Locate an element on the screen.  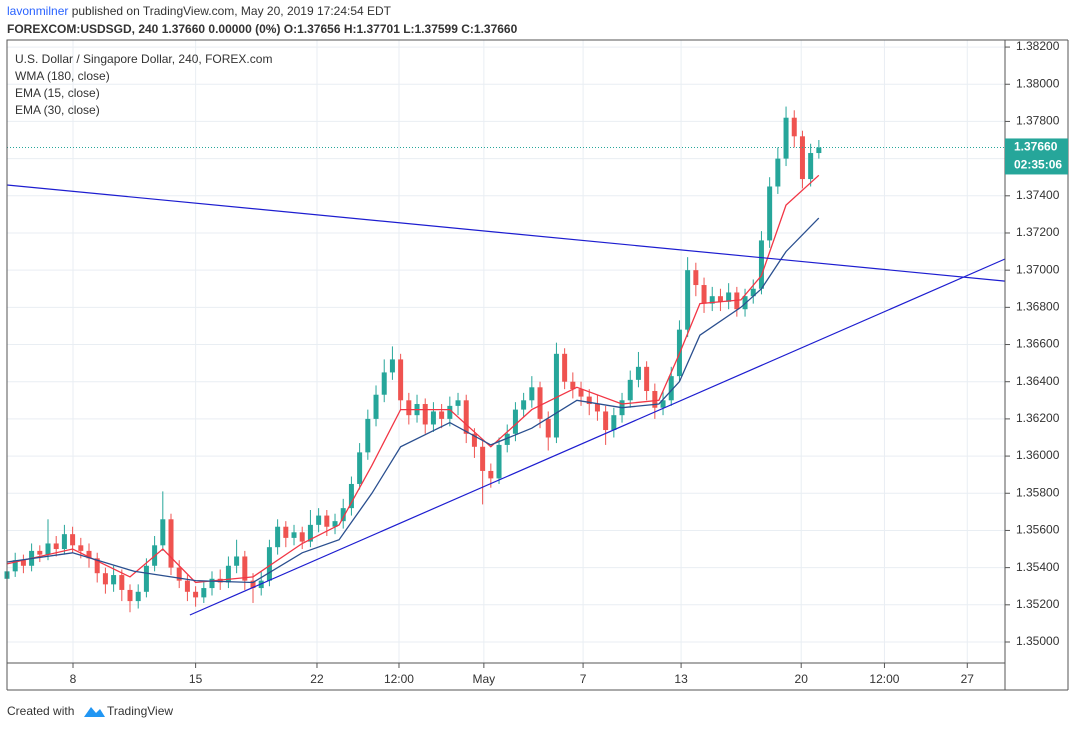
y-tick-label: 1.35600 is located at coordinates (1038, 530).